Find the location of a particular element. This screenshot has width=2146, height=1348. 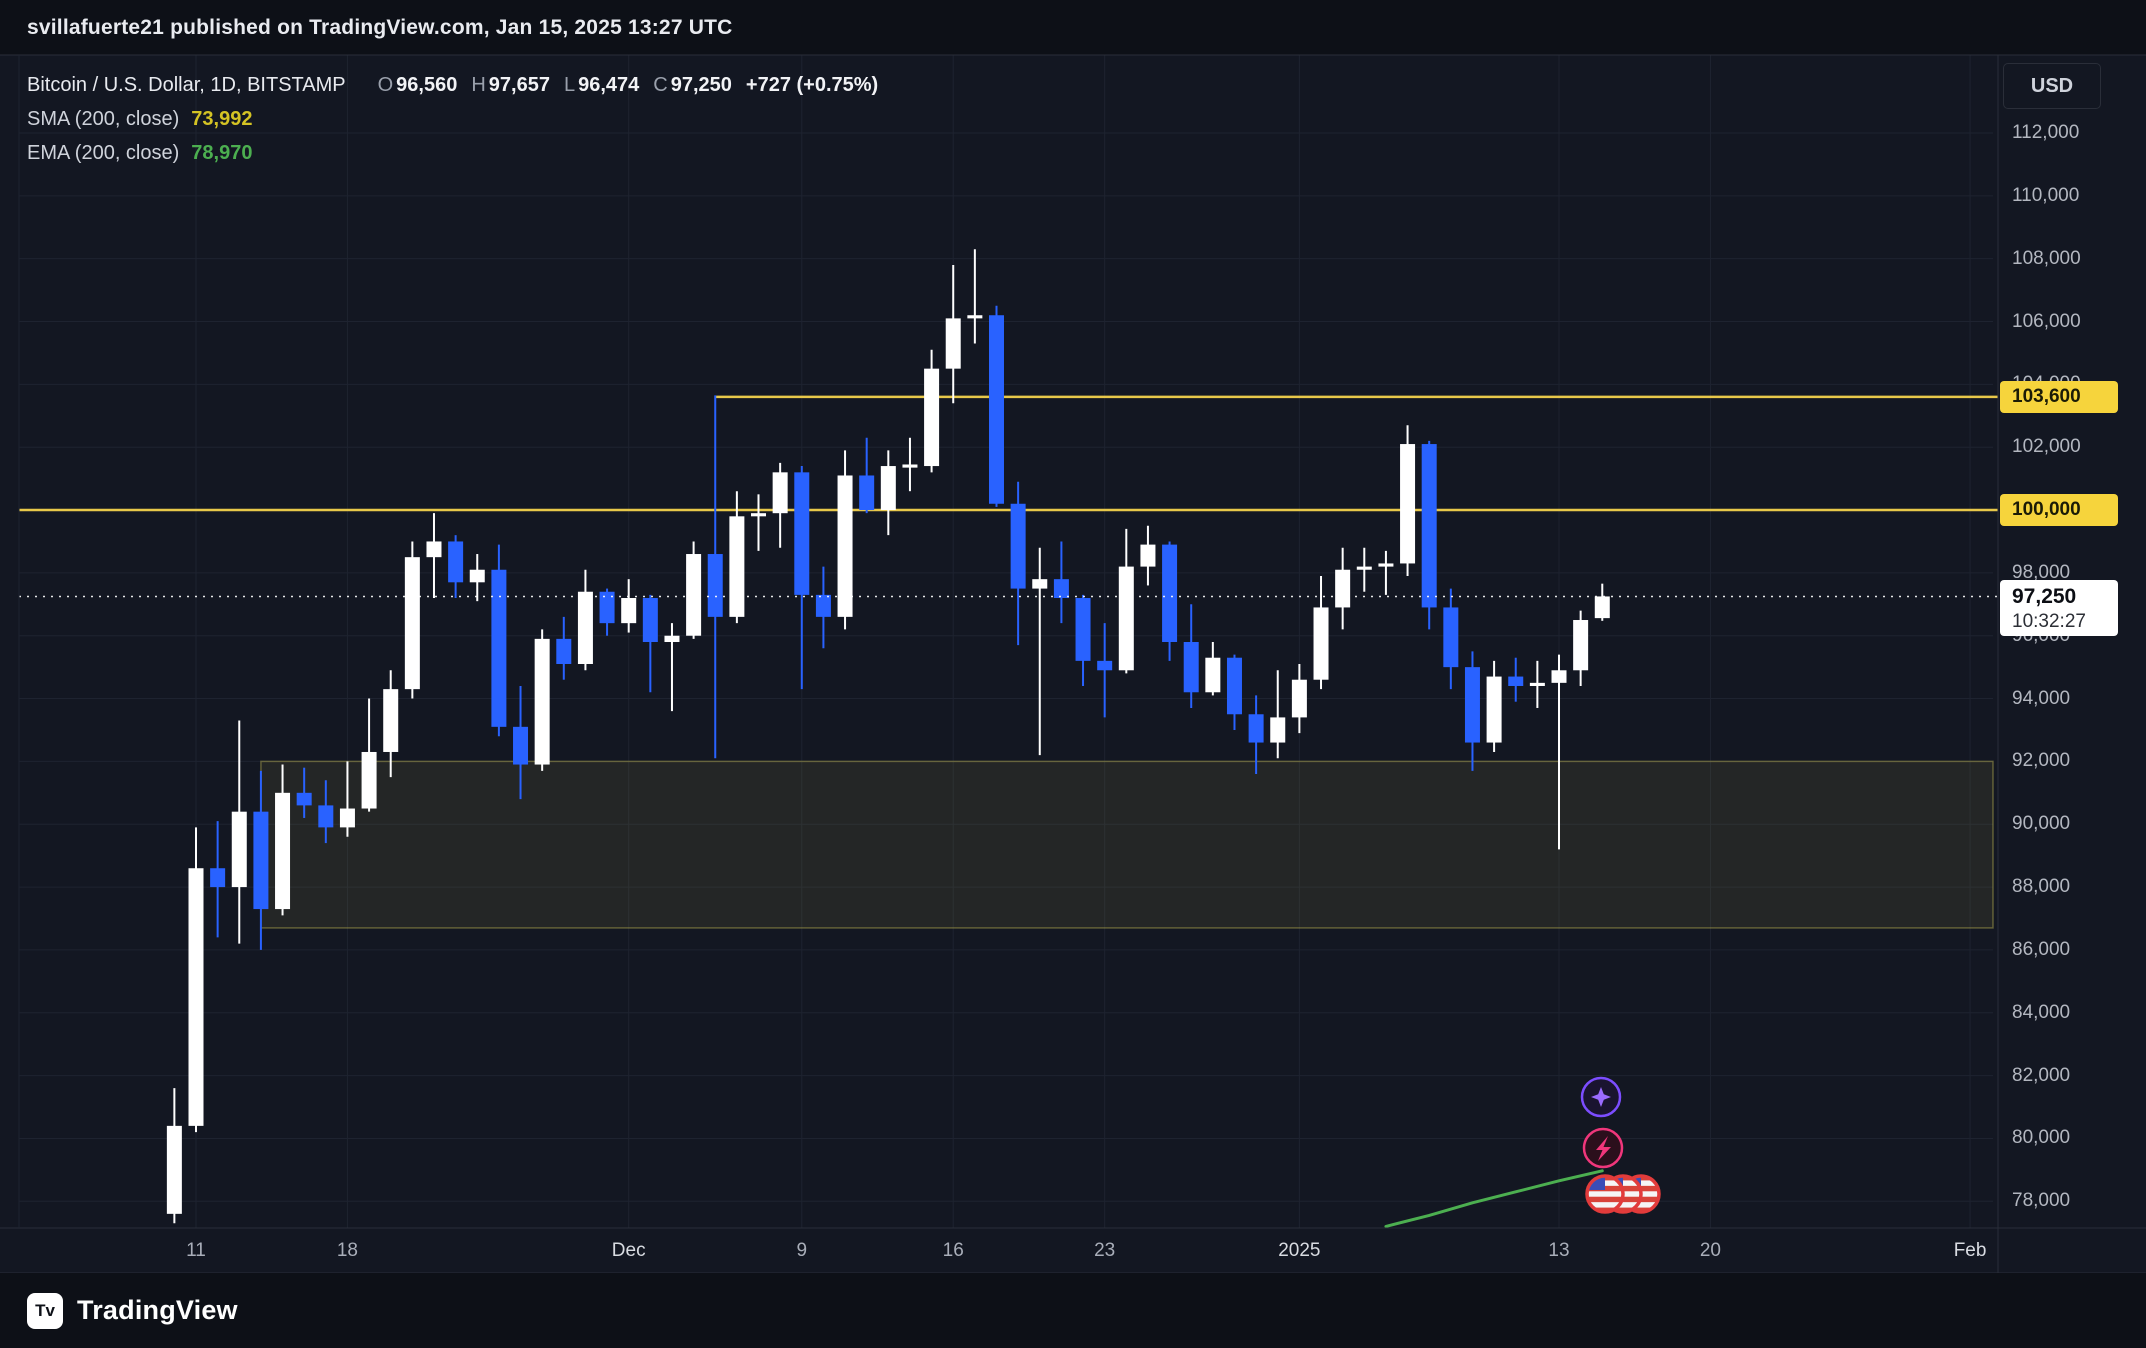

price-axis-label: 88,000 is located at coordinates (2041, 887).